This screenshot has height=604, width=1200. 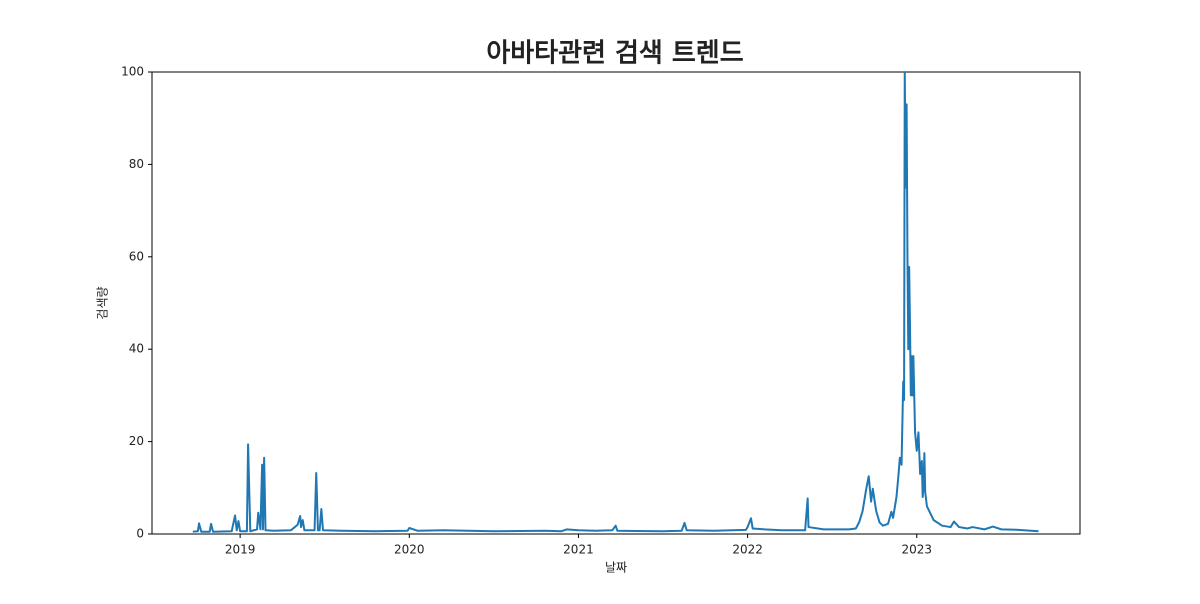 I want to click on y-axis-label: 검색량, so click(x=103, y=302).